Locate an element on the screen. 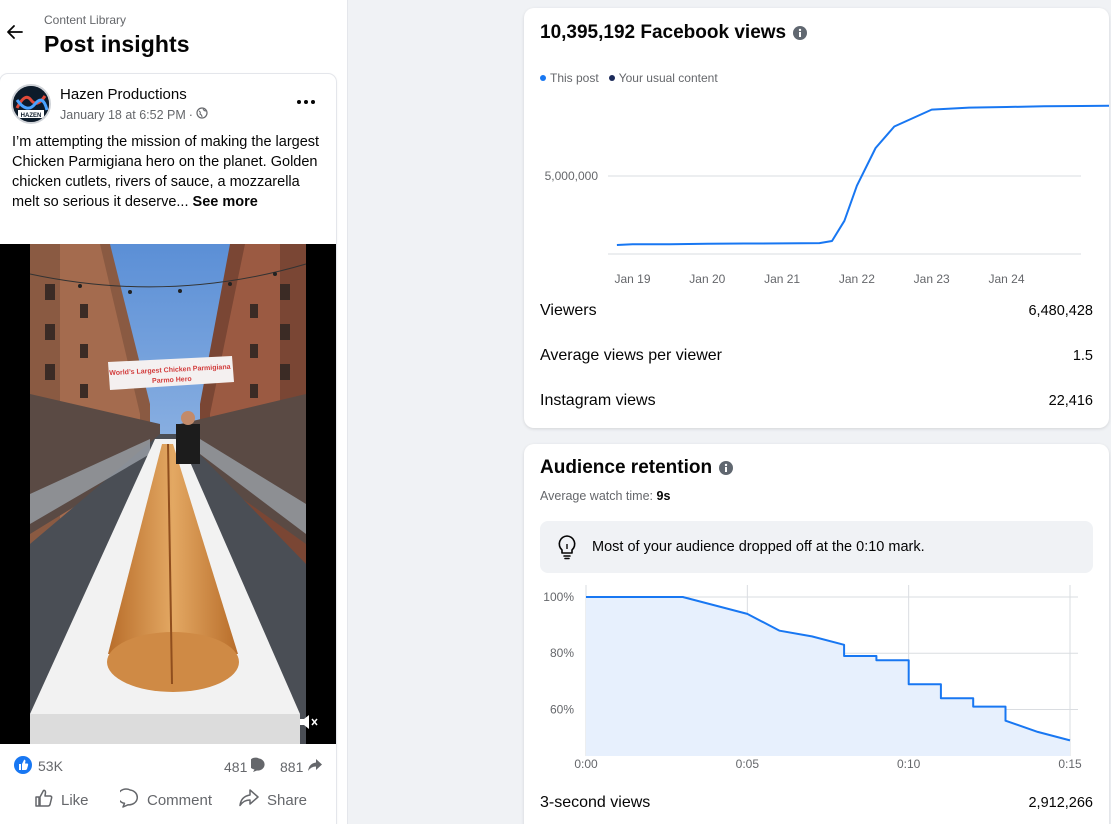 The width and height of the screenshot is (1111, 824). legend-usual-label: Your usual content is located at coordinates (668, 78).